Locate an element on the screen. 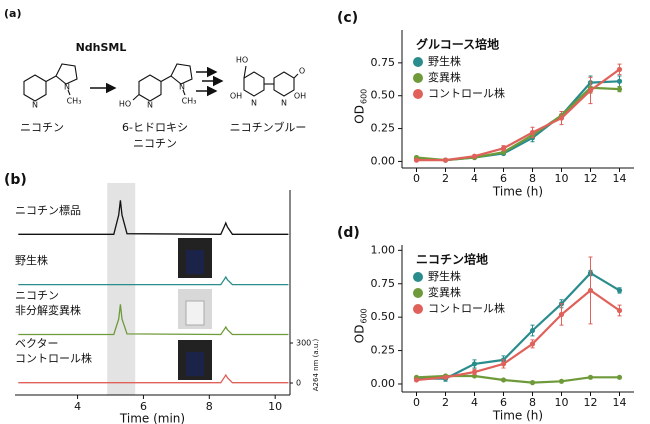  x-tick-label: 0 is located at coordinates (416, 402).